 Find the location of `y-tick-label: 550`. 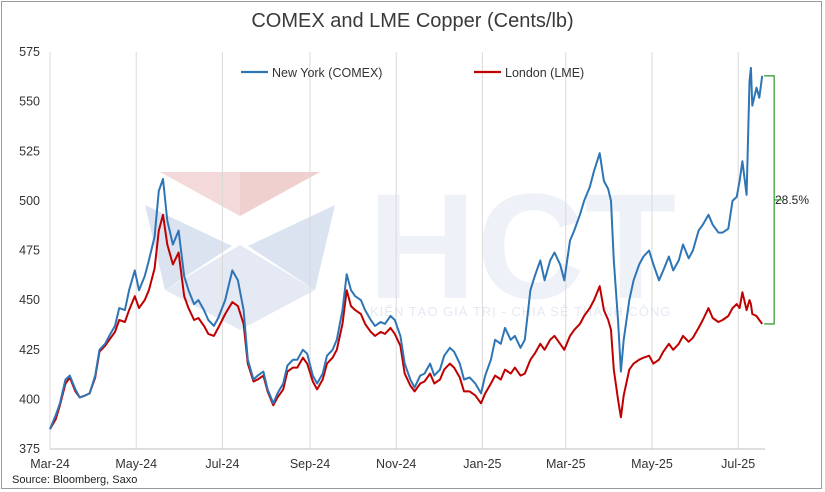

y-tick-label: 550 is located at coordinates (29, 102).